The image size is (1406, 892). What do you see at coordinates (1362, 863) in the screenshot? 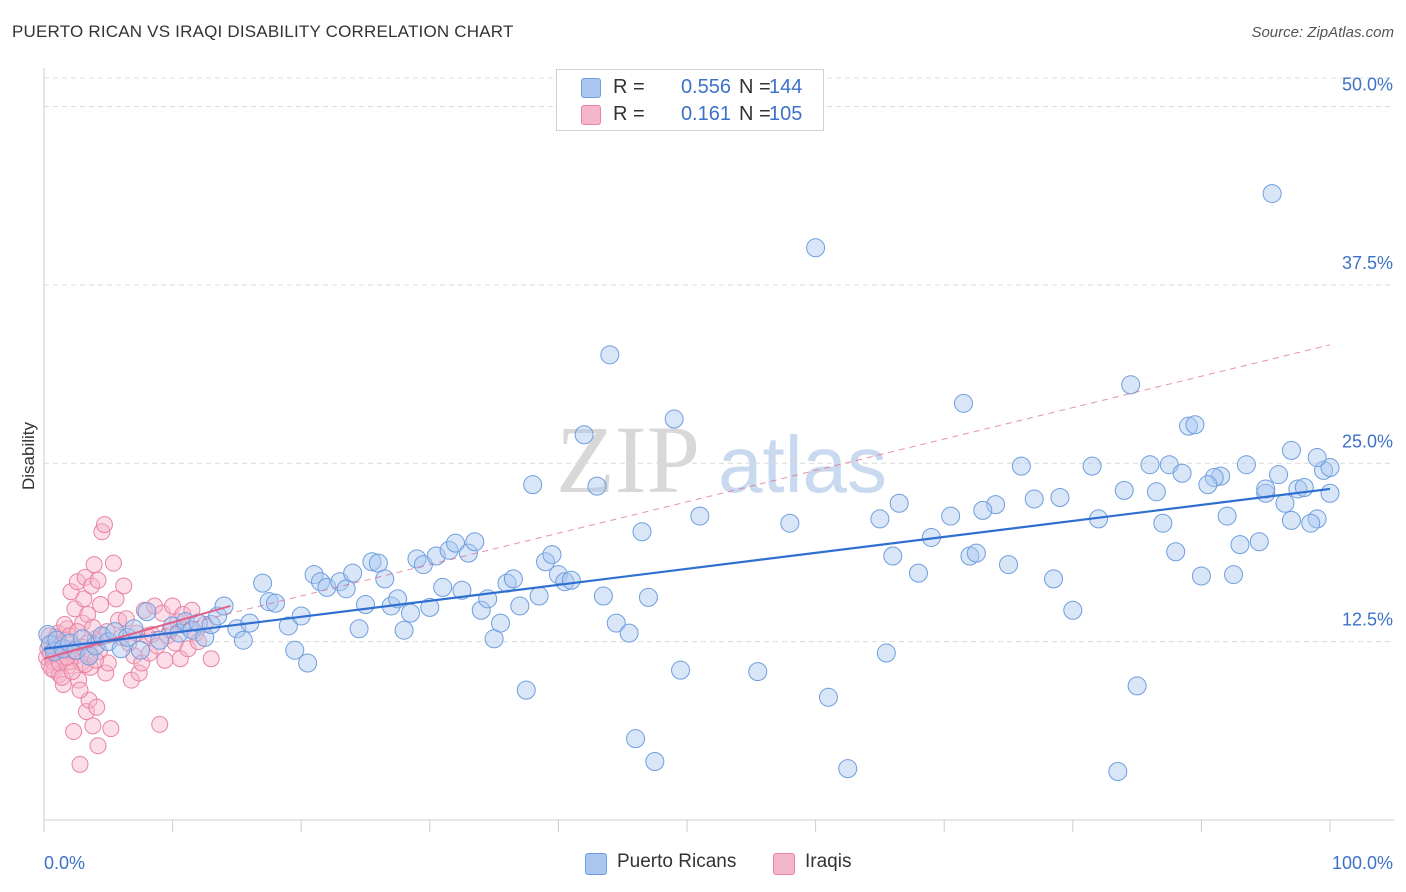
I see `x-tick-label: 100.0%` at bounding box center [1362, 863].